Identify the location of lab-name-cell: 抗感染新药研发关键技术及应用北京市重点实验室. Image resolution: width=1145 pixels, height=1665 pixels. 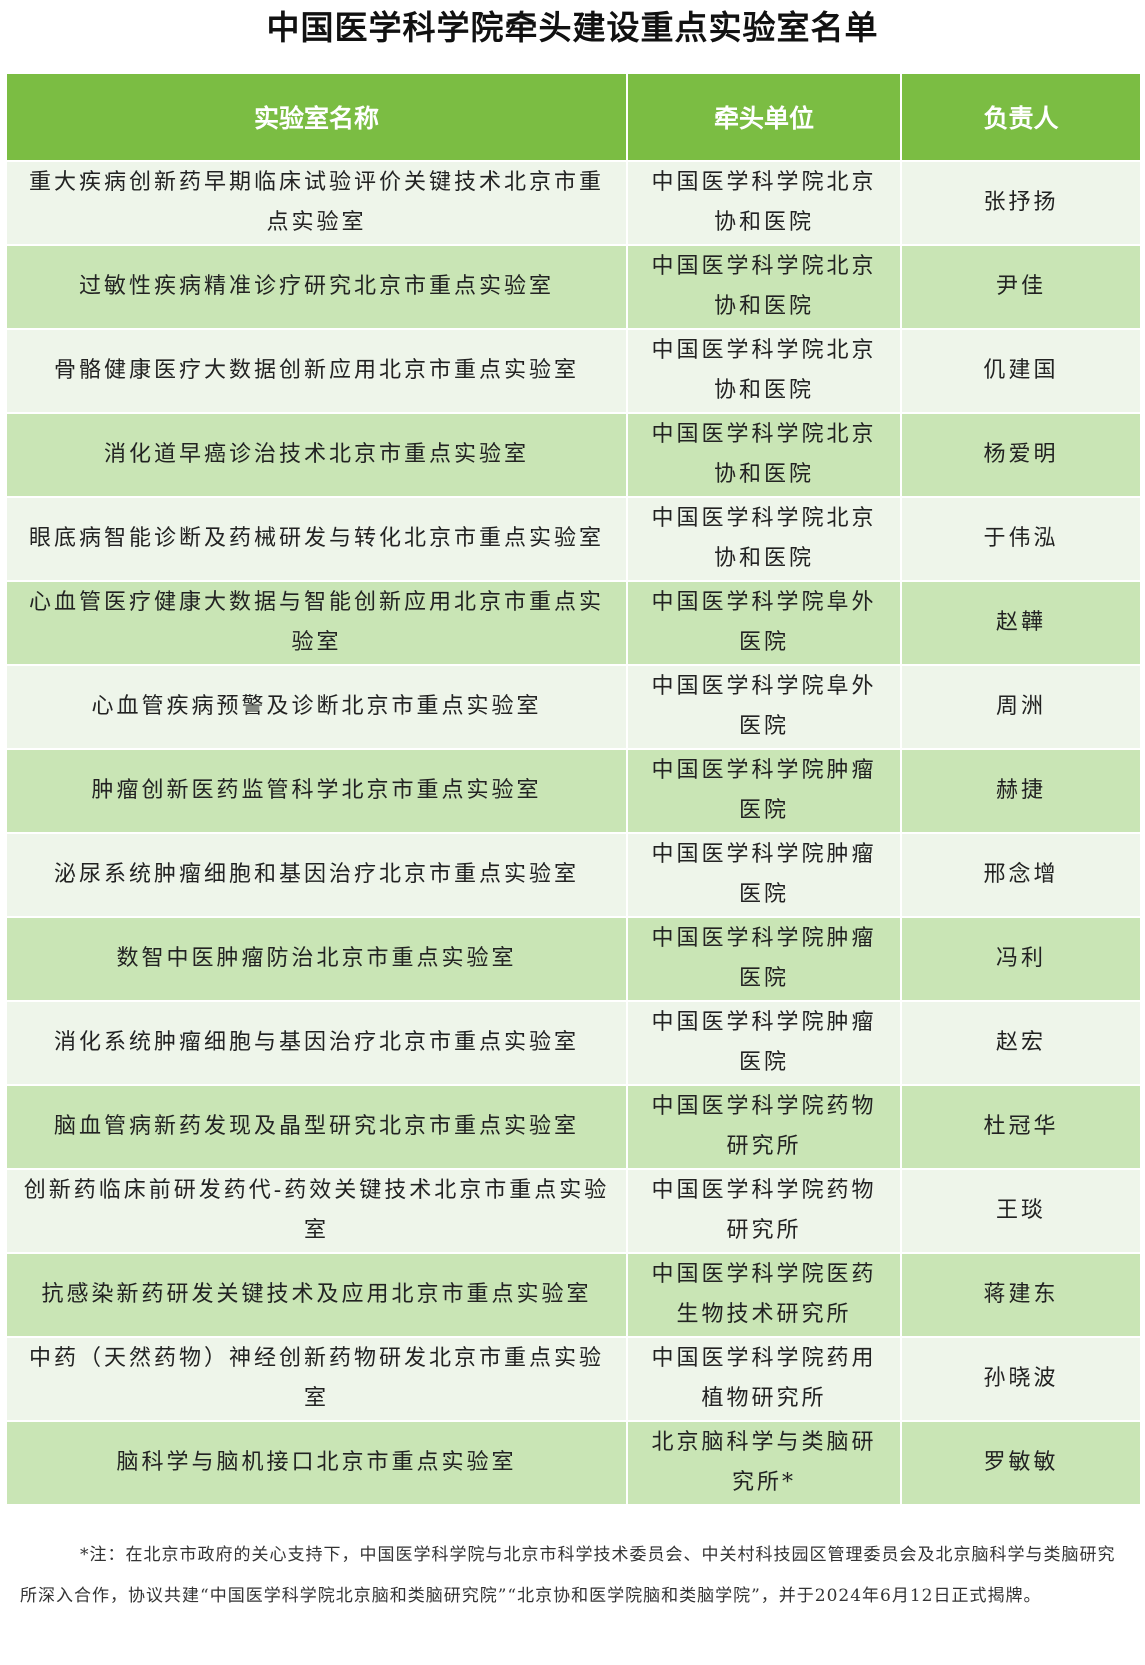
(316, 1295).